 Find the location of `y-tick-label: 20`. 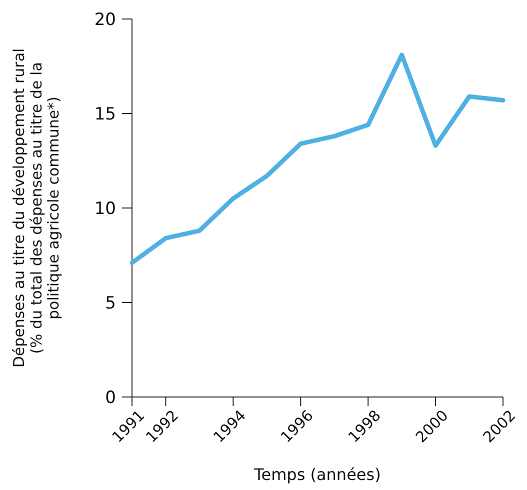

y-tick-label: 20 is located at coordinates (105, 20).